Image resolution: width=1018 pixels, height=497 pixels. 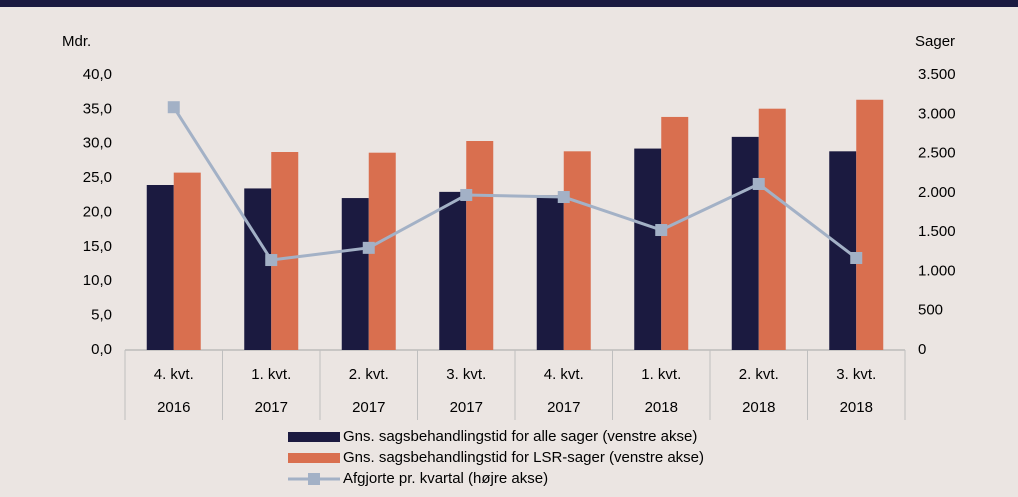 I want to click on y-tick-label: 30,0, so click(x=97, y=143).